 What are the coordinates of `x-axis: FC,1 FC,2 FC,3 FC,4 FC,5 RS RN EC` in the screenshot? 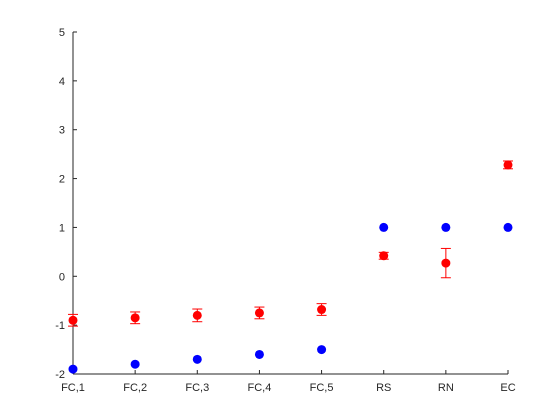 It's located at (288, 382).